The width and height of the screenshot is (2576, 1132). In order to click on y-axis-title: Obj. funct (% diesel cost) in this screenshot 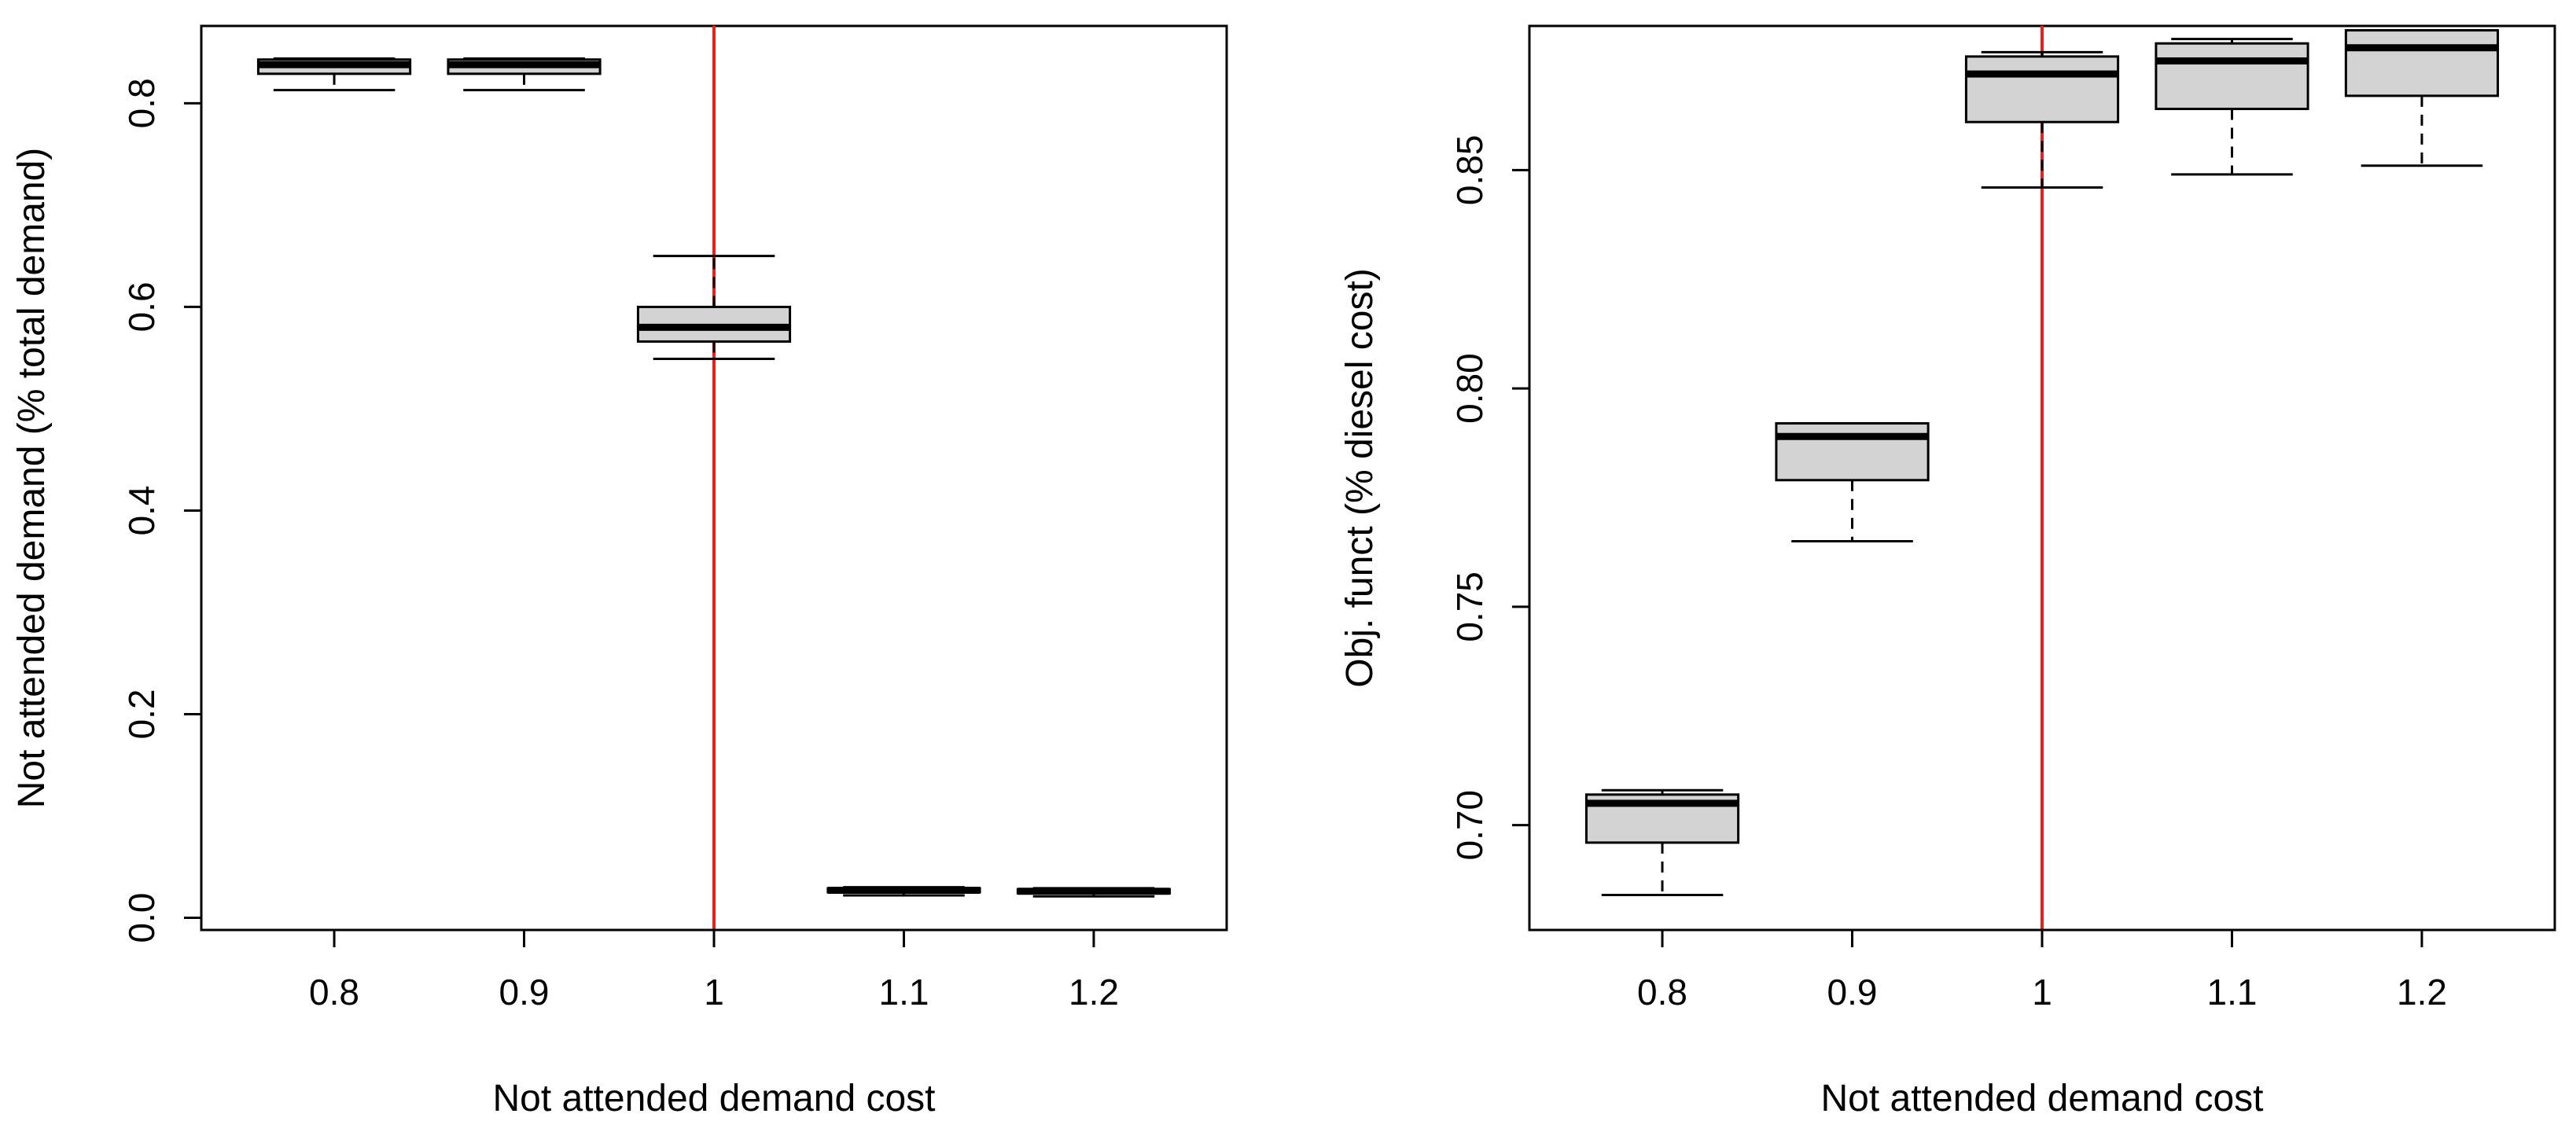, I will do `click(1360, 478)`.